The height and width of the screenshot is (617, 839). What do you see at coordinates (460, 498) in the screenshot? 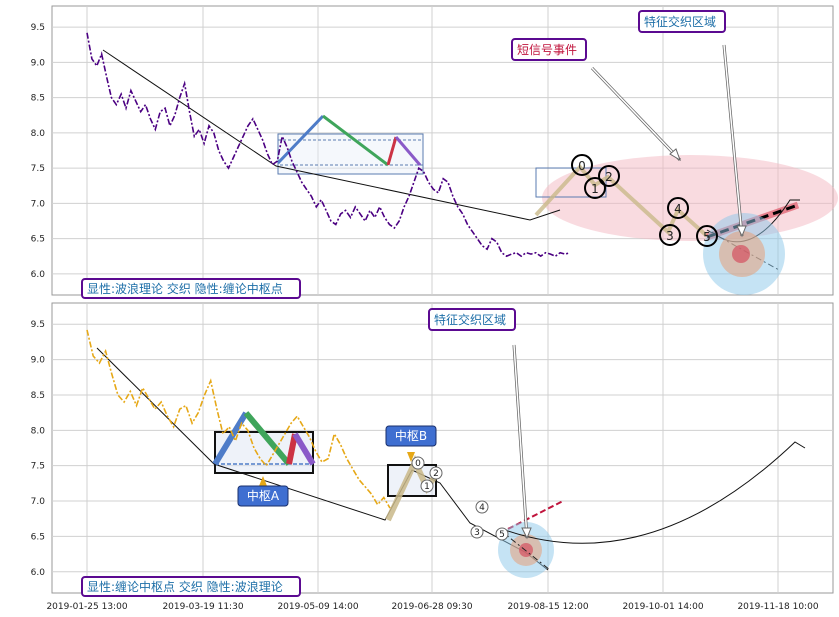
I see `wave-circles-bottom: 0 1 2 3 4 5` at bounding box center [460, 498].